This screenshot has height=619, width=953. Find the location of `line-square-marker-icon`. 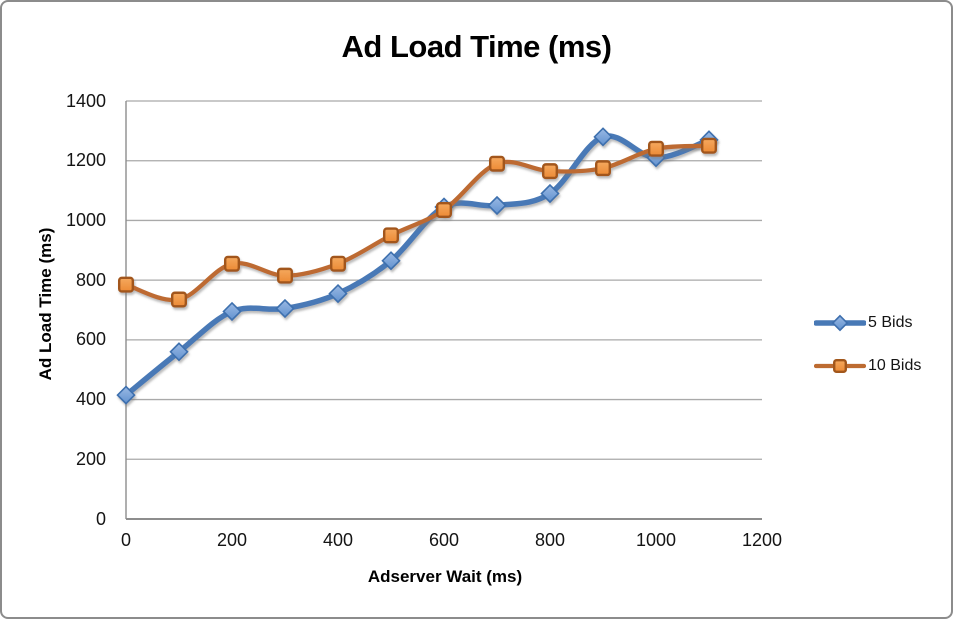

line-square-marker-icon is located at coordinates (840, 366).